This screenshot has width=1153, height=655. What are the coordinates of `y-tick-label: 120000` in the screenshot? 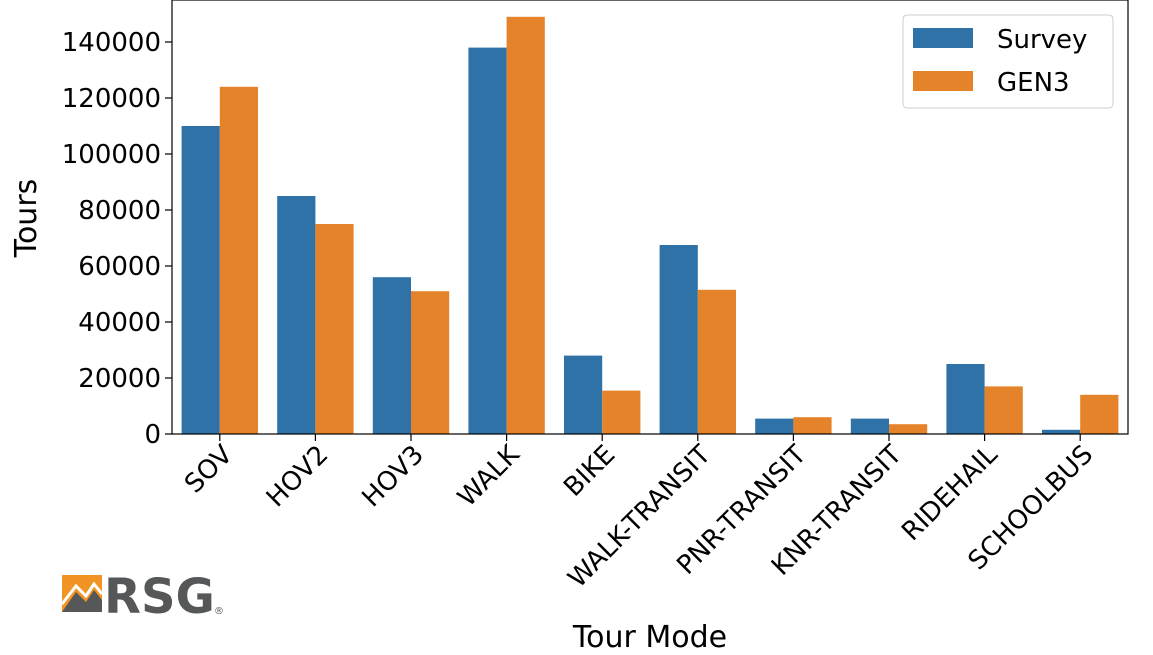 It's located at (111, 99).